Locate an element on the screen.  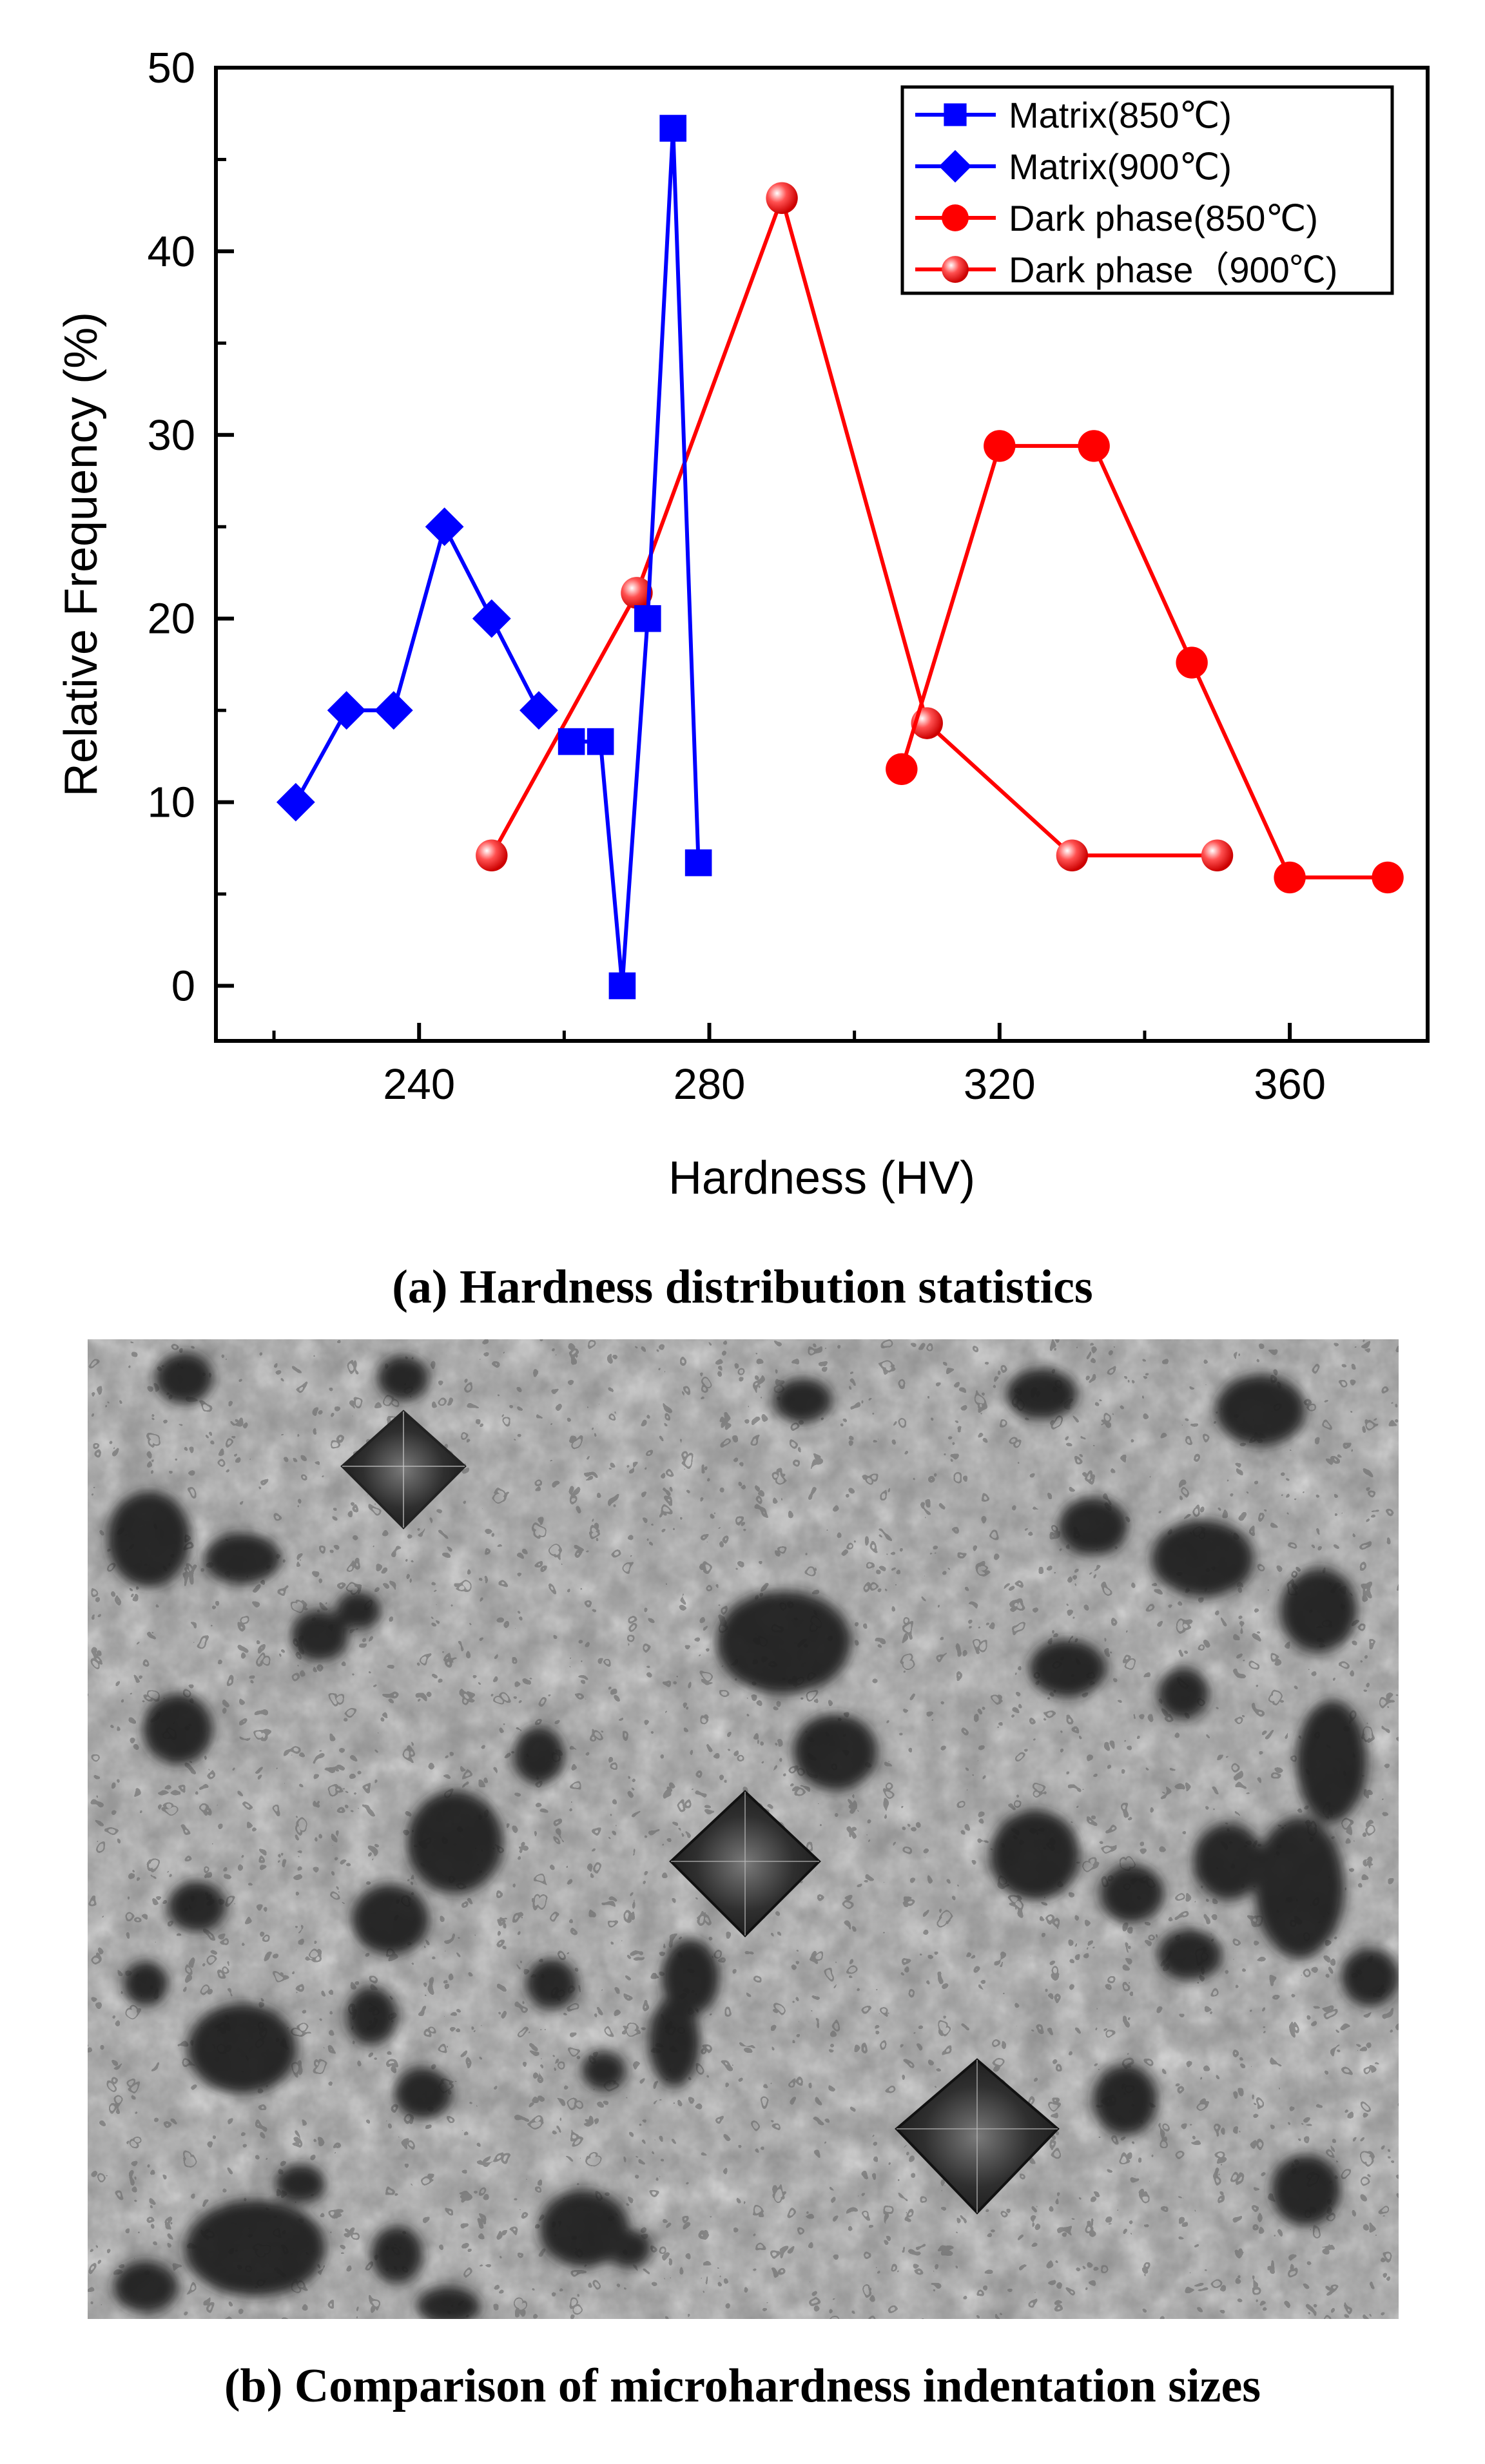
y-tick-label: 30 is located at coordinates (171, 436).